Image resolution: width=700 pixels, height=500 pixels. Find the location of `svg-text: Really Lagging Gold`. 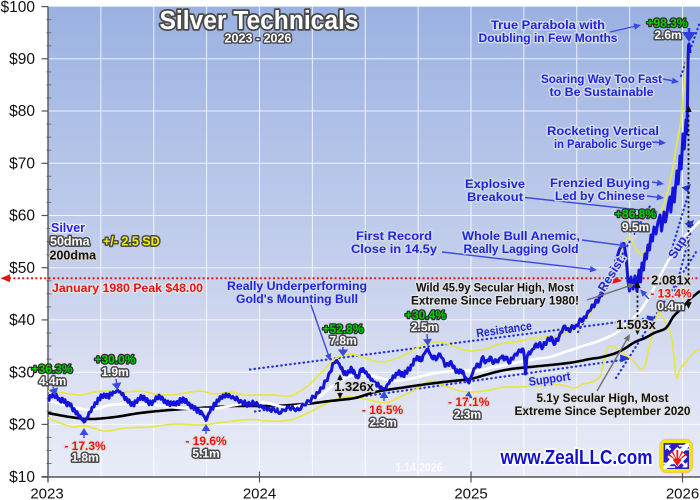

svg-text: Really Lagging Gold is located at coordinates (521, 249).